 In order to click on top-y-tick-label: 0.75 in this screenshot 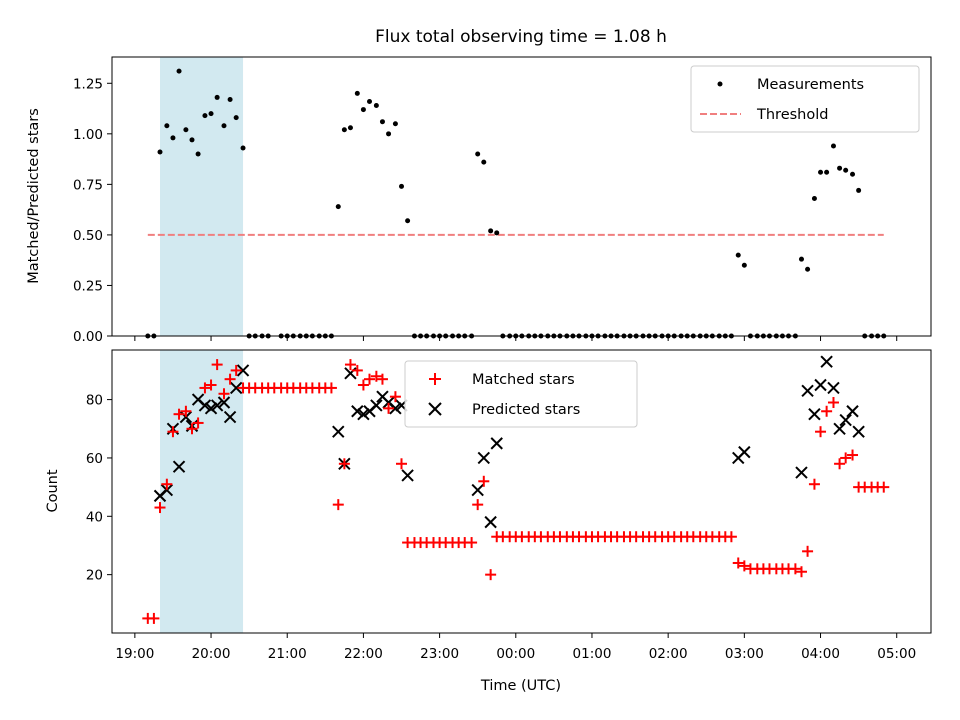, I will do `click(88, 185)`.